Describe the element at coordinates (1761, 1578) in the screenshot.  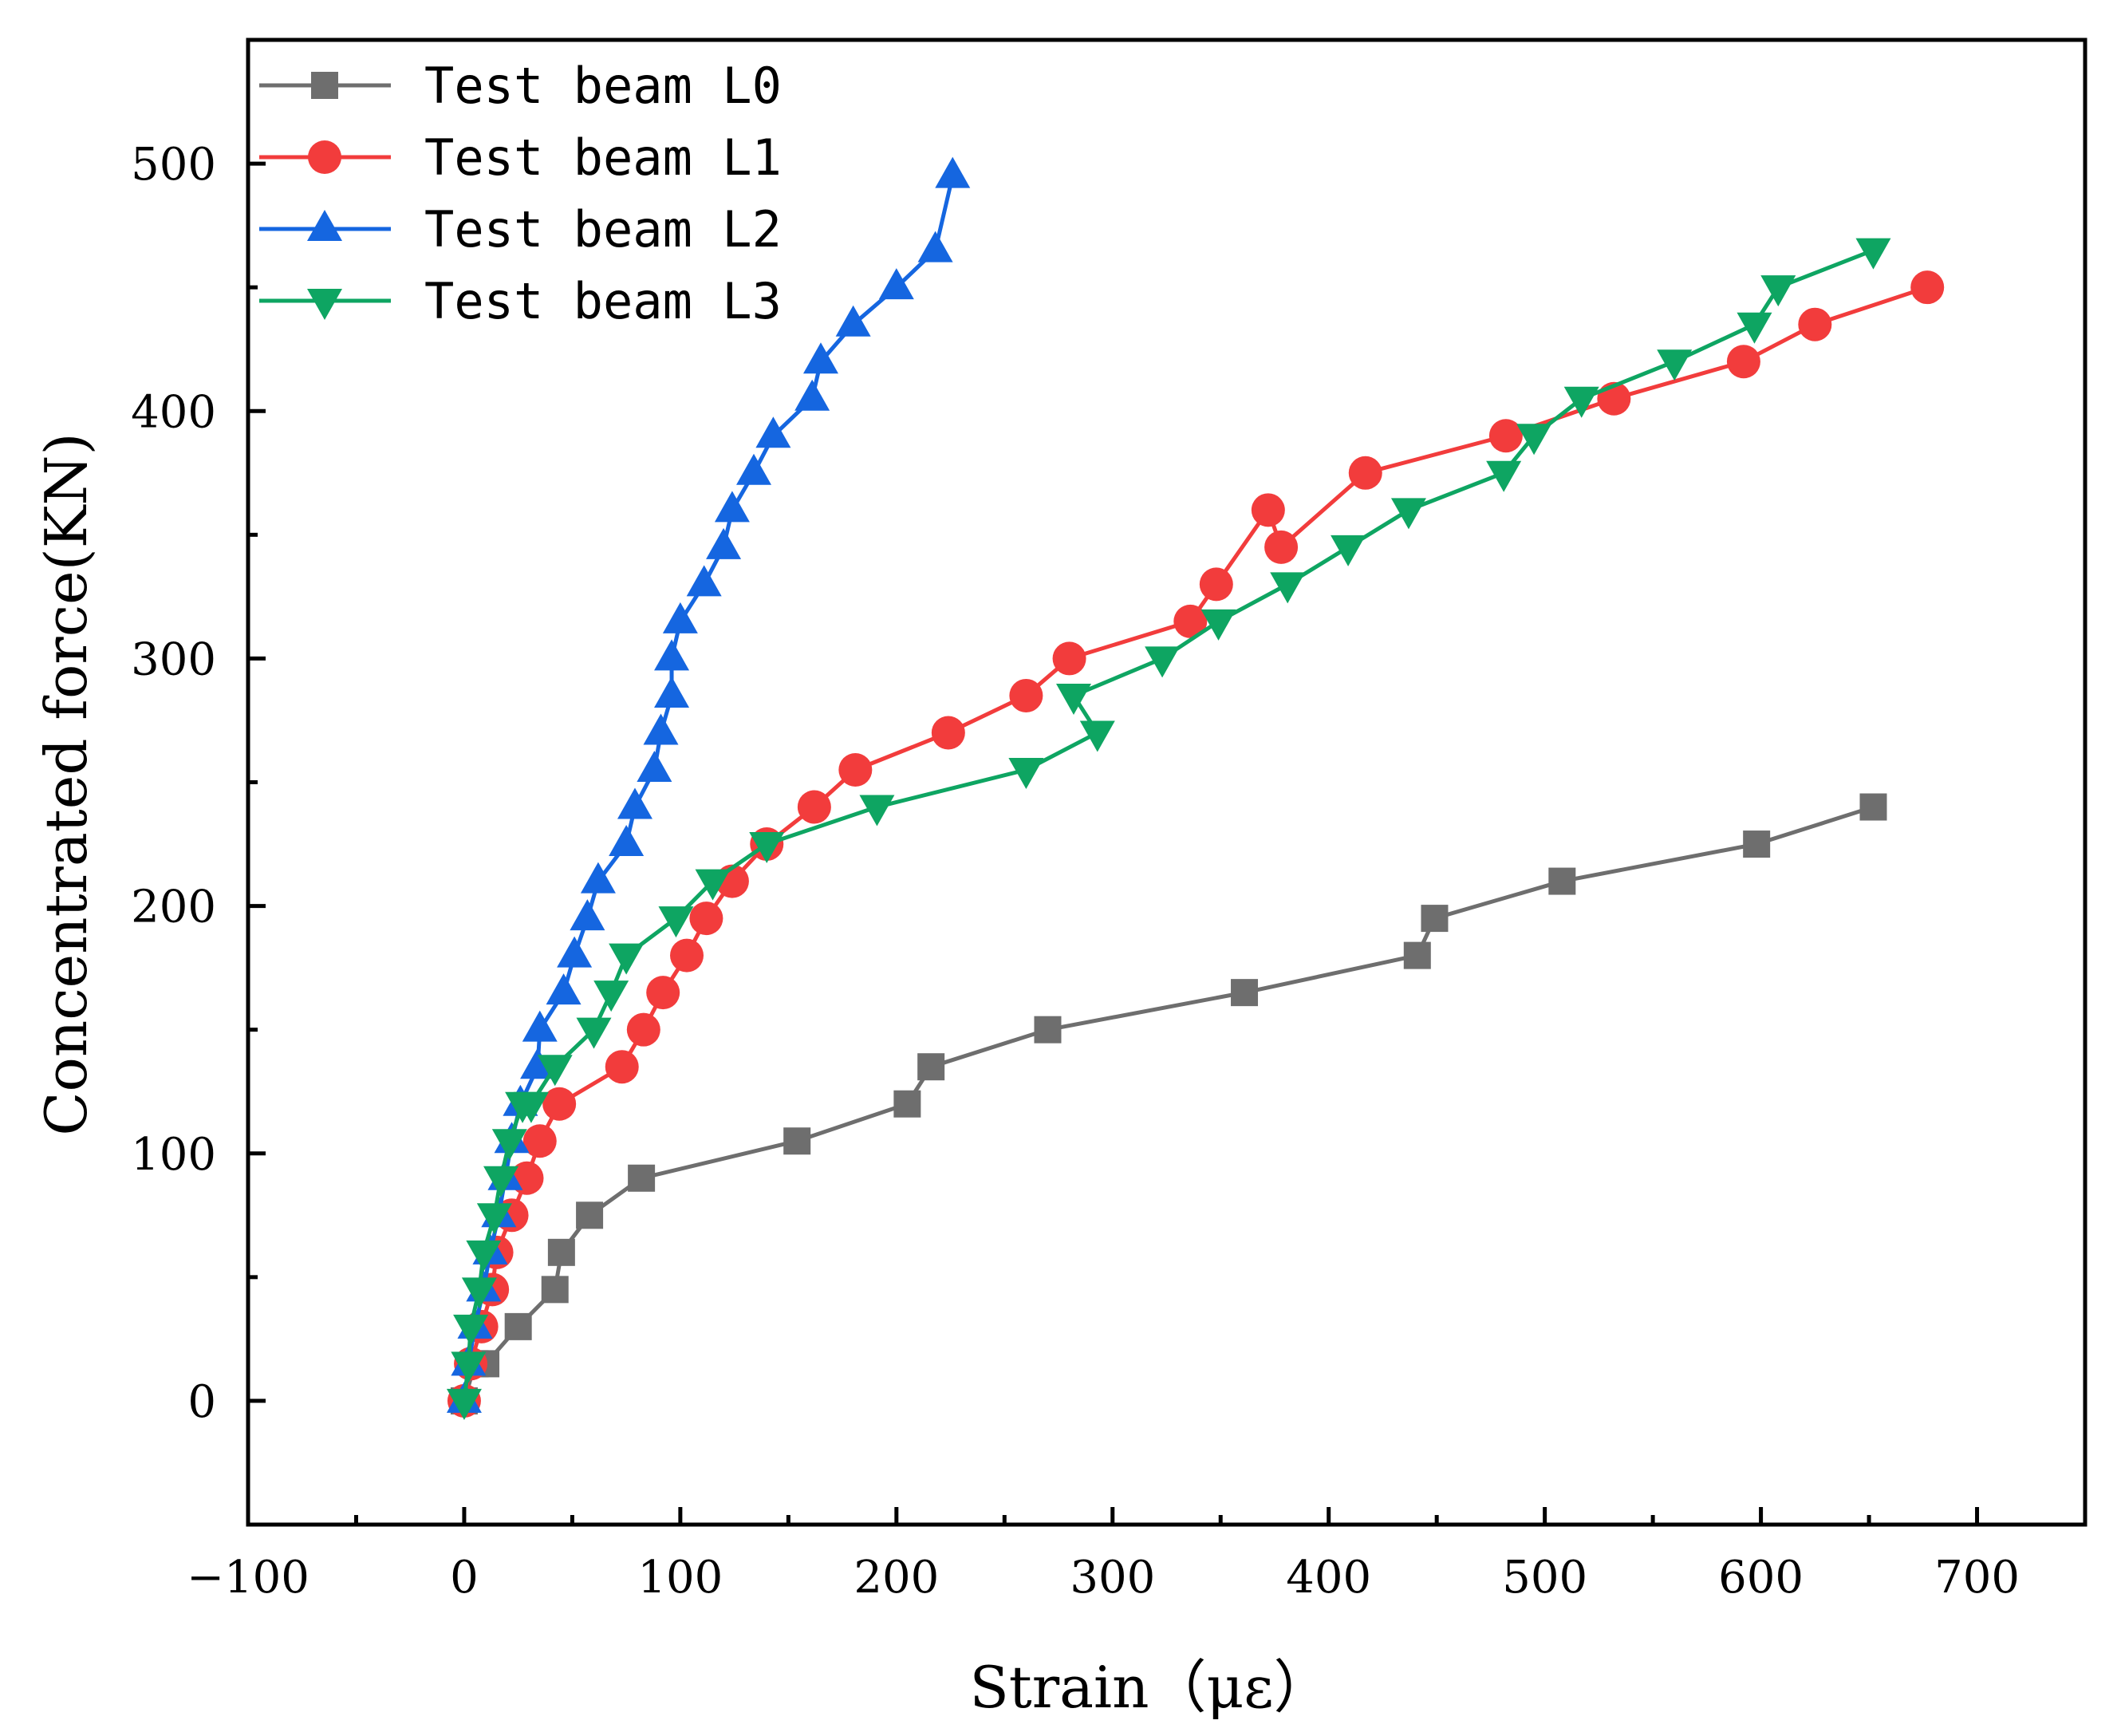
I see `x-tick-label: 600` at that location.